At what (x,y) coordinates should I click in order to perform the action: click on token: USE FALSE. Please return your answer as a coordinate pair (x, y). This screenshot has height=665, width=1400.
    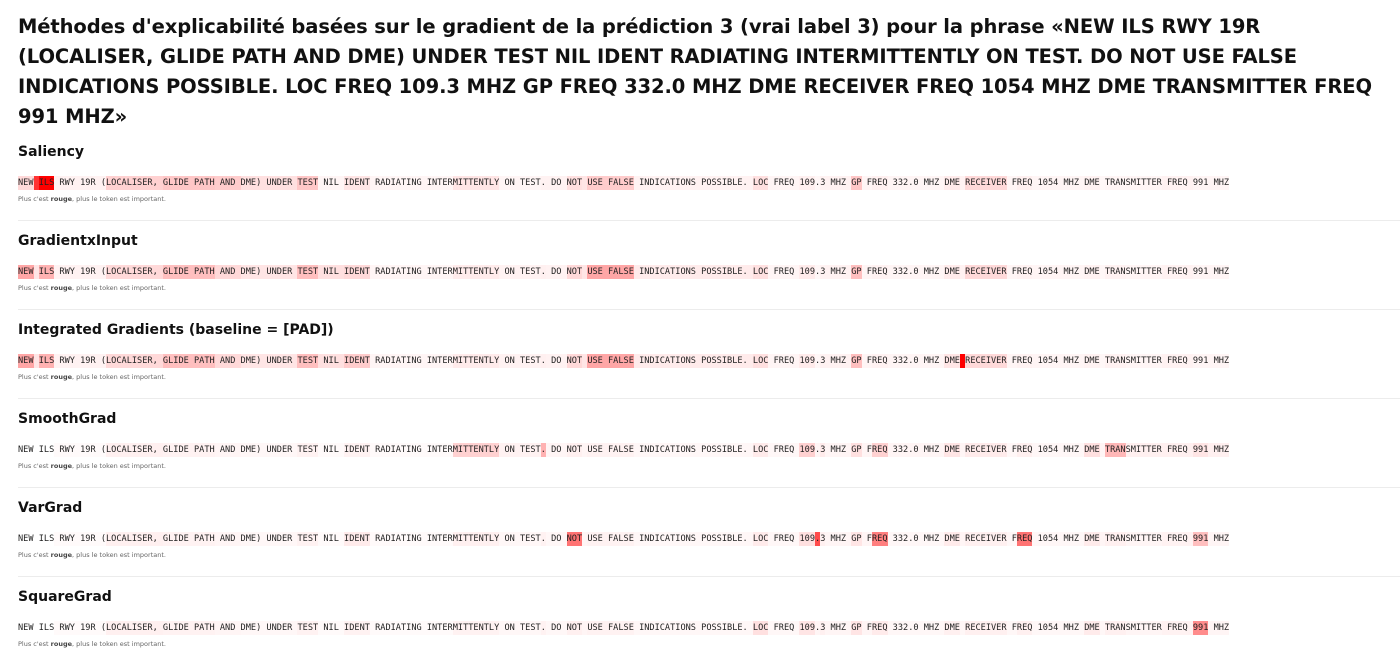
    Looking at the image, I should click on (610, 361).